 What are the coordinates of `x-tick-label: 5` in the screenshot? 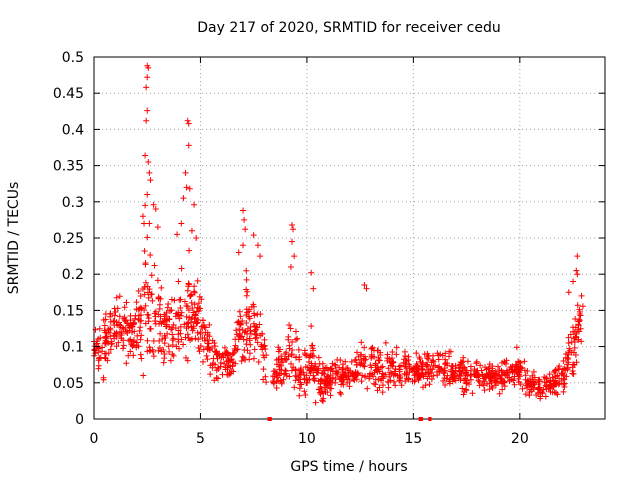 It's located at (200, 439).